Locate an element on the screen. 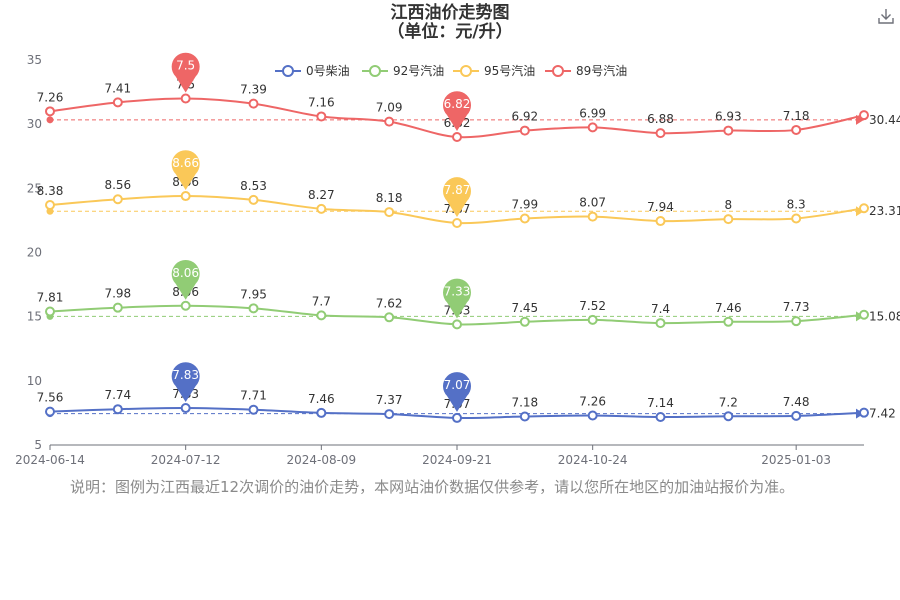 The width and height of the screenshot is (900, 600). series-0-data-label: 7.74 is located at coordinates (117, 395).